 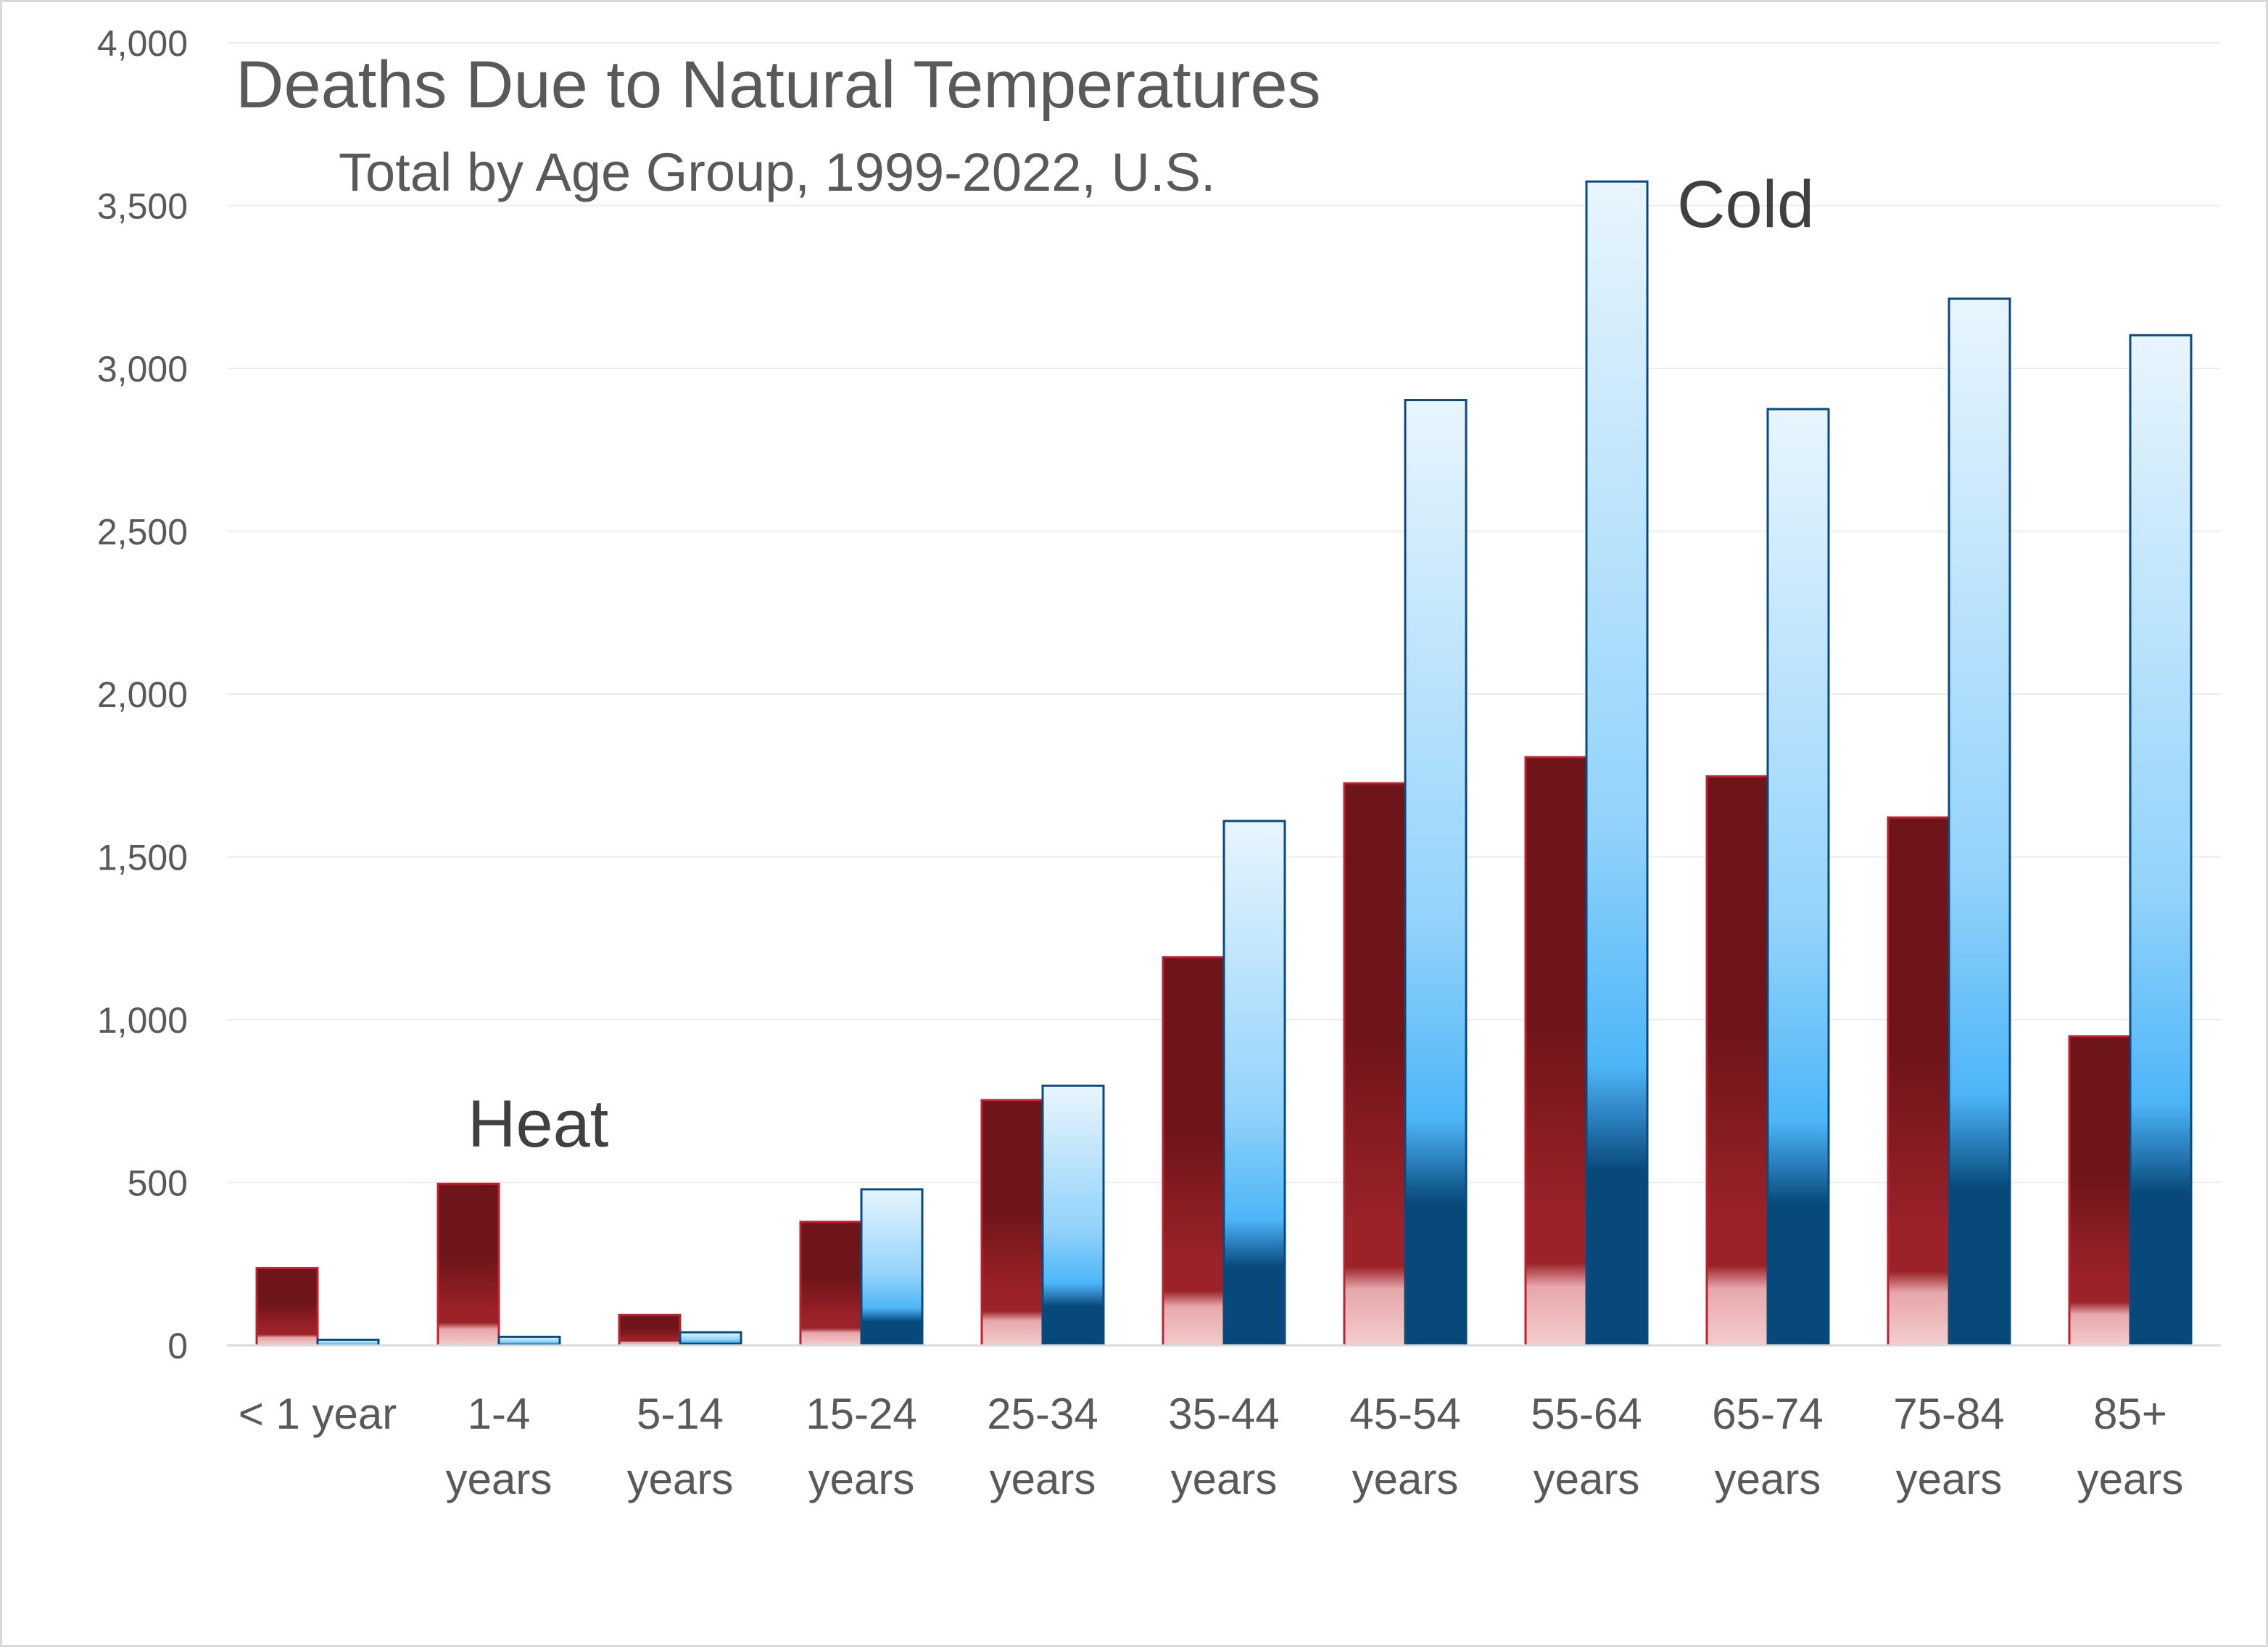 I want to click on chart-title: Deaths Due to Natural Temperatures, so click(x=778, y=85).